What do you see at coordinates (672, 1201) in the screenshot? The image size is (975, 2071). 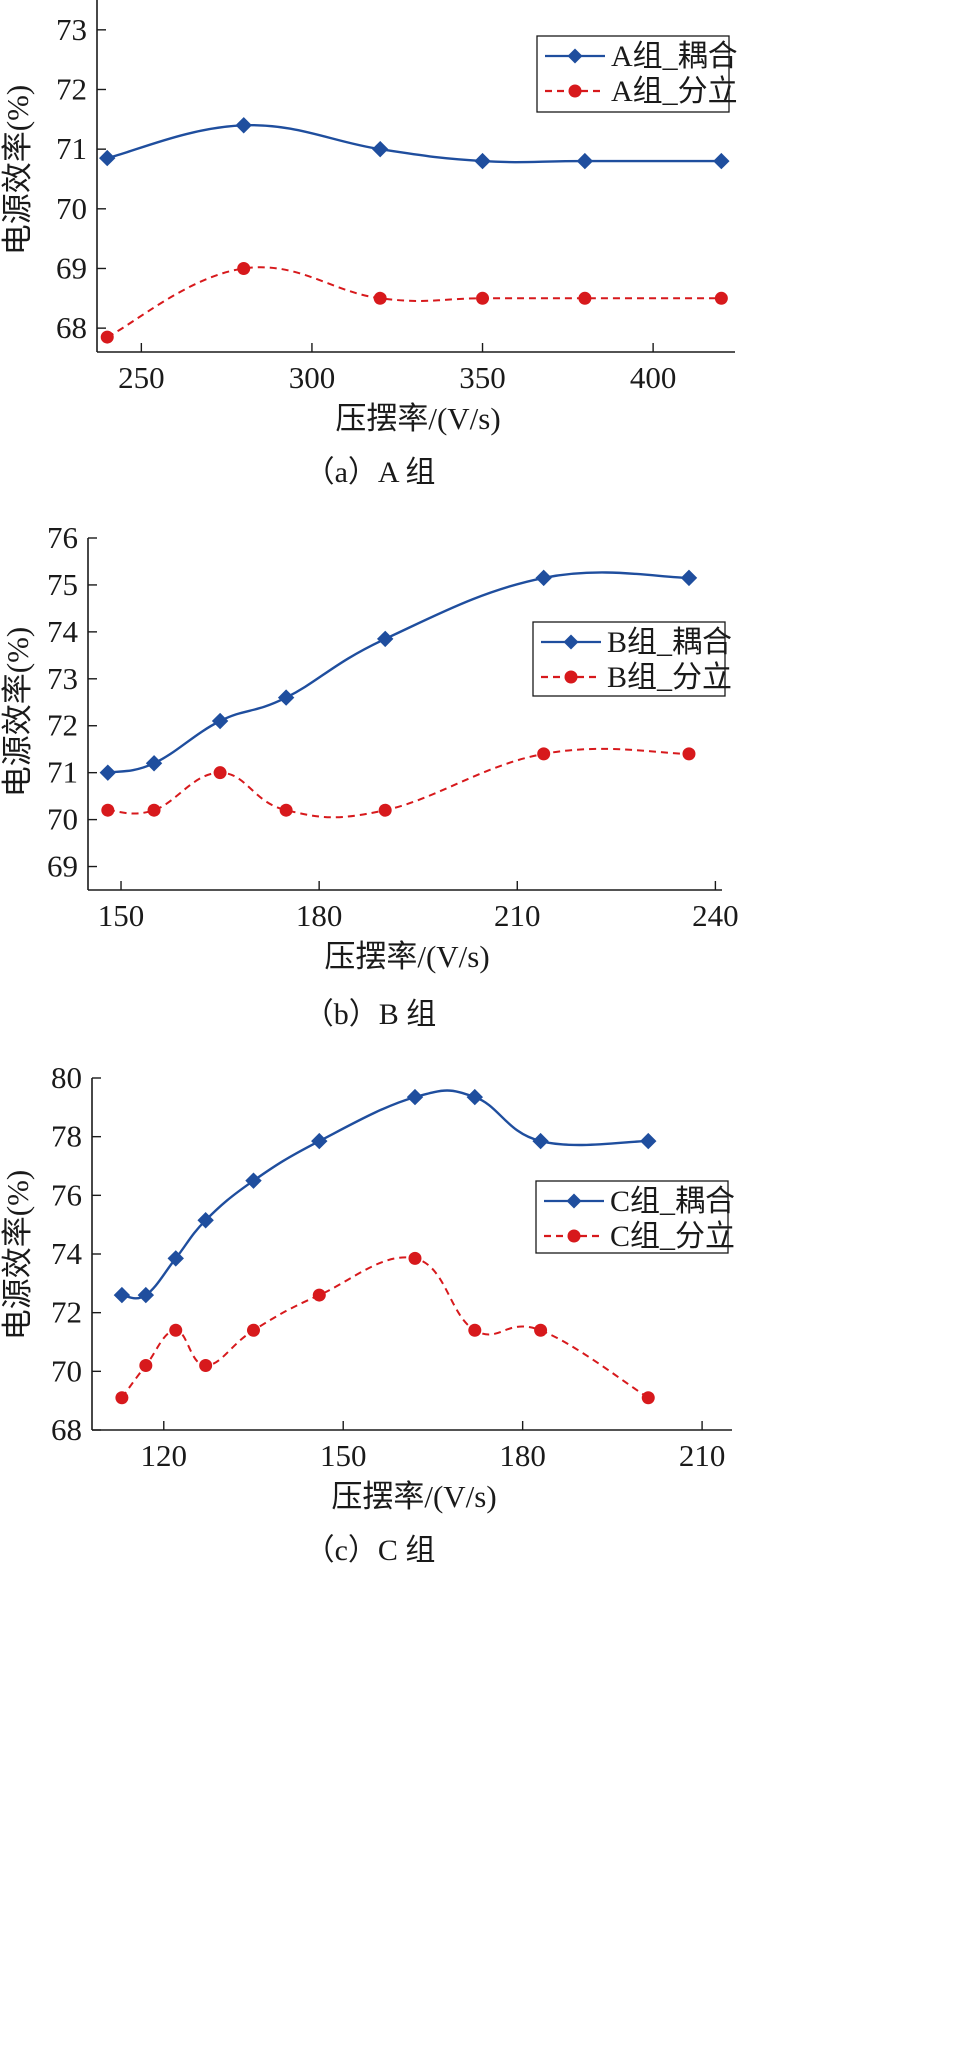 I see `legend-entry-label: C组_耦合` at bounding box center [672, 1201].